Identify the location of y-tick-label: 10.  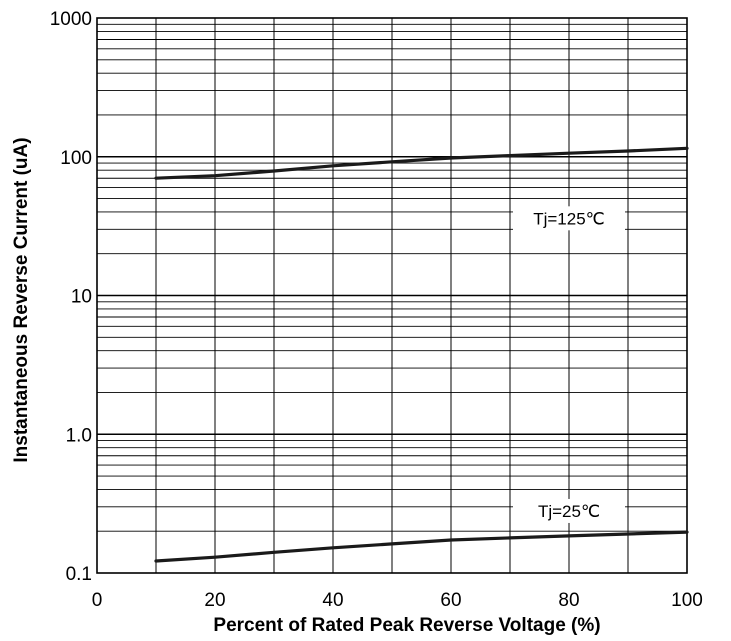
(81, 297).